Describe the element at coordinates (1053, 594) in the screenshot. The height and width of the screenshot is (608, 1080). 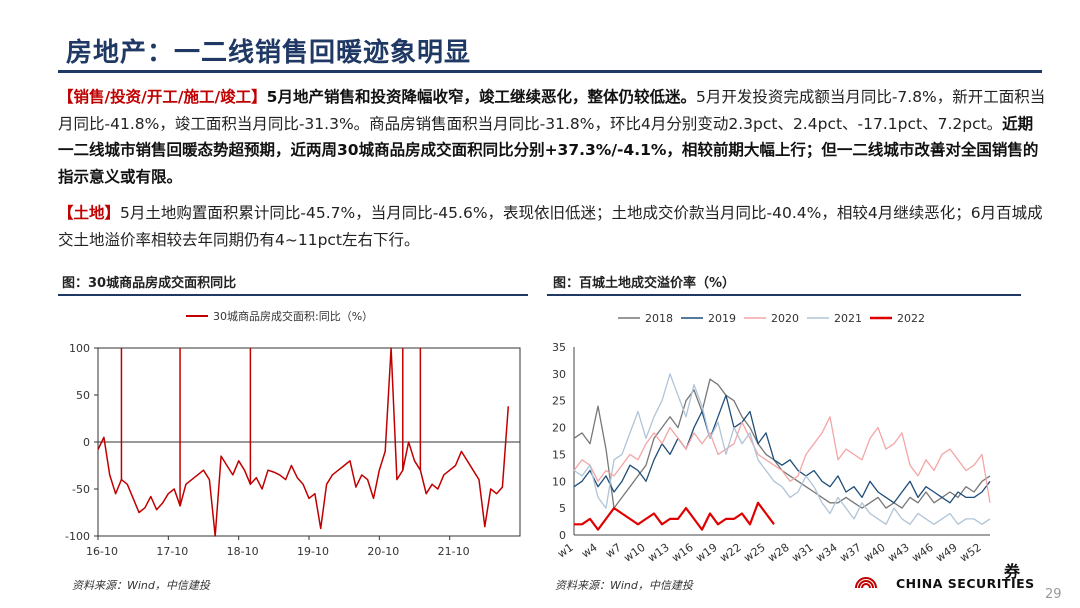
I see `page-number: 29` at that location.